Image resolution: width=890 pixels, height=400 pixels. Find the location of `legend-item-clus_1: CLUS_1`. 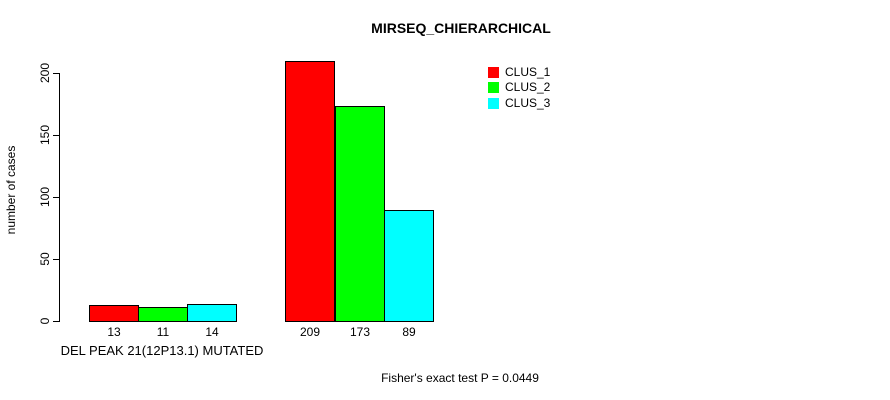

legend-item-clus_1: CLUS_1 is located at coordinates (519, 72).